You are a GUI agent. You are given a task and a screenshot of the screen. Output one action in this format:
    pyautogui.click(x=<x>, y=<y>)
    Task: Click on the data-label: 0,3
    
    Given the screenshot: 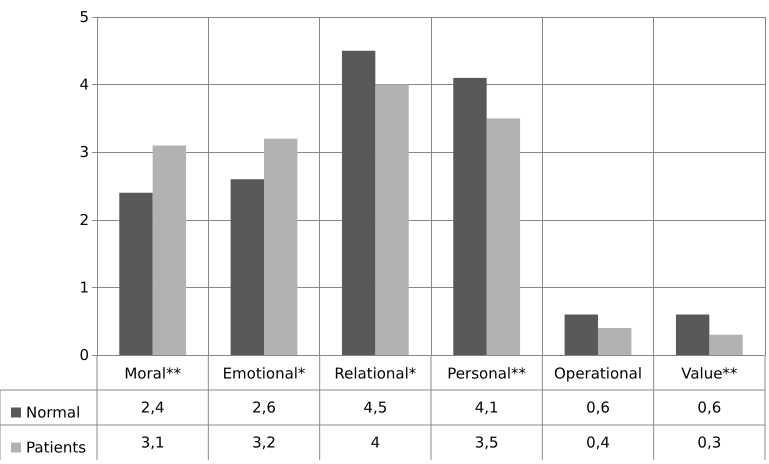 What is the action you would take?
    pyautogui.click(x=709, y=443)
    